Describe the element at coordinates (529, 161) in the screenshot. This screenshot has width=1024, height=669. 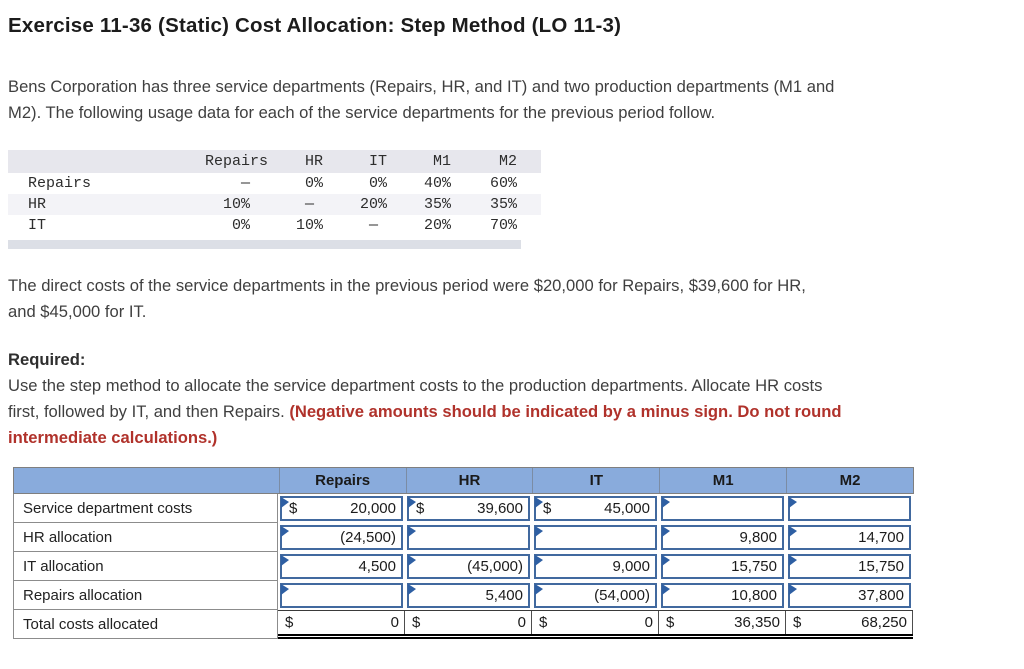
I see `usage-header-spacer` at that location.